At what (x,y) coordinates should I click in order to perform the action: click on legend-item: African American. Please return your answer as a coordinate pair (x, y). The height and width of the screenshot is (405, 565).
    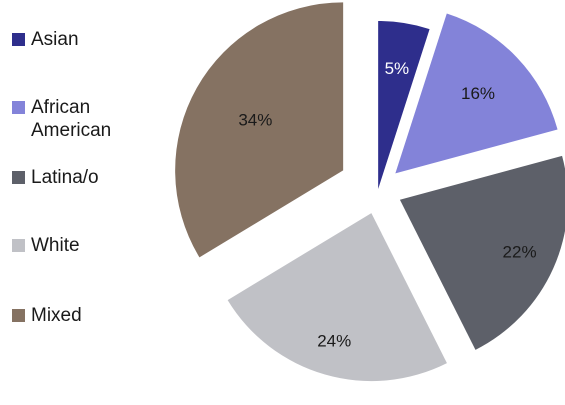
    Looking at the image, I should click on (86, 119).